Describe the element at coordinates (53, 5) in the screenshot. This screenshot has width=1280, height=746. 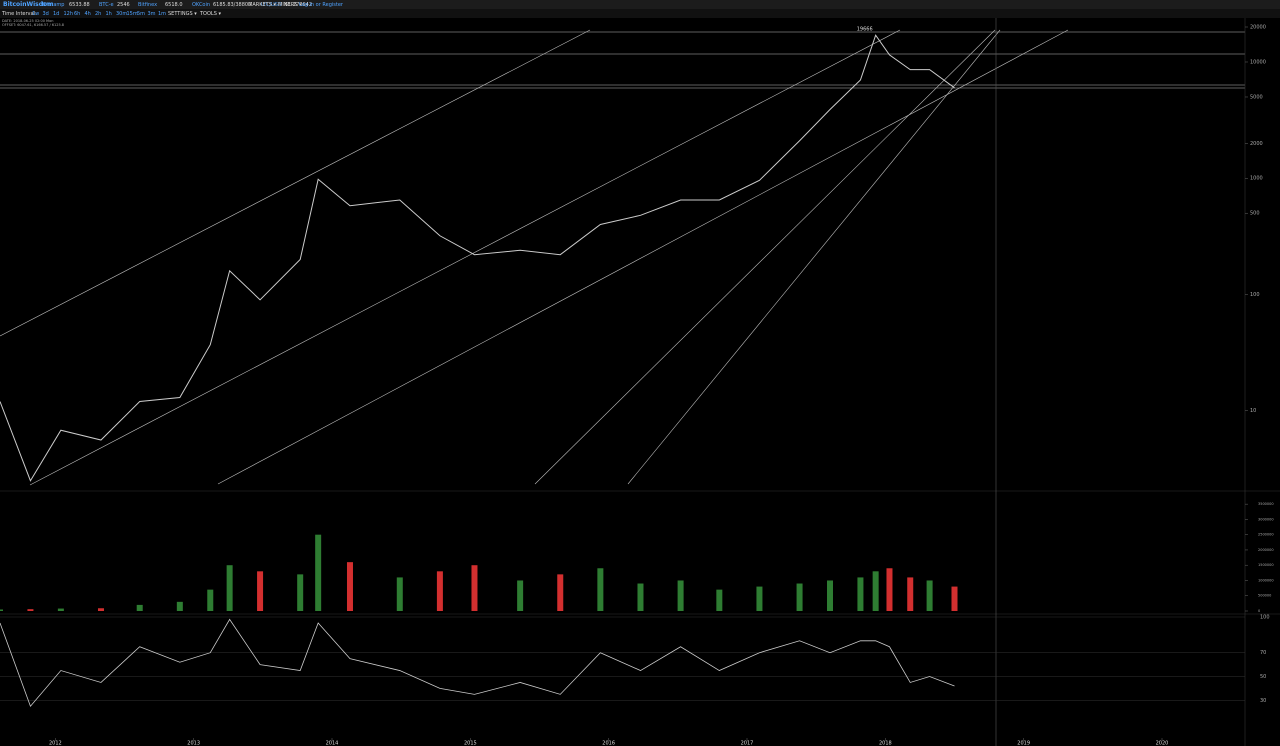
I see `ticker-name: Bitstamp` at that location.